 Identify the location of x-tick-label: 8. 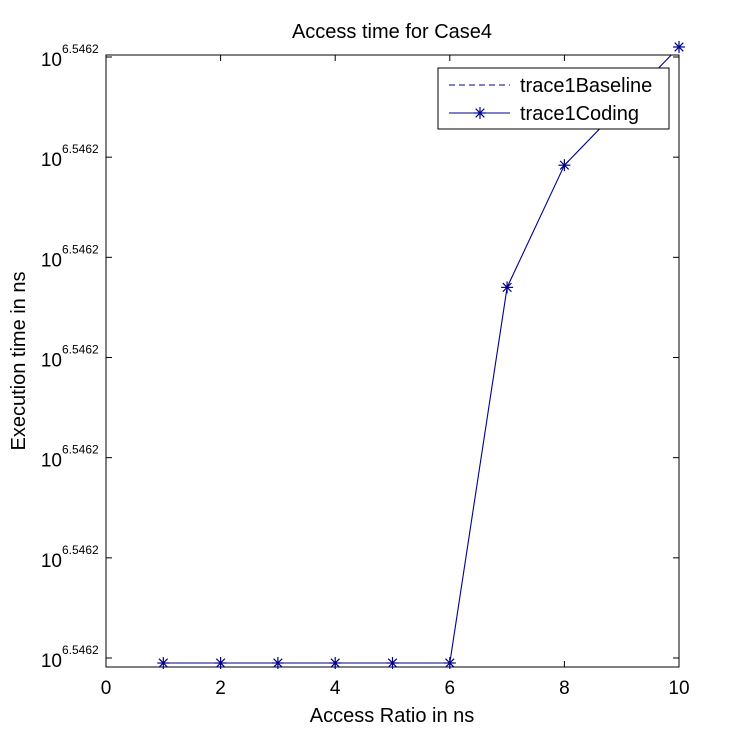
(564, 688).